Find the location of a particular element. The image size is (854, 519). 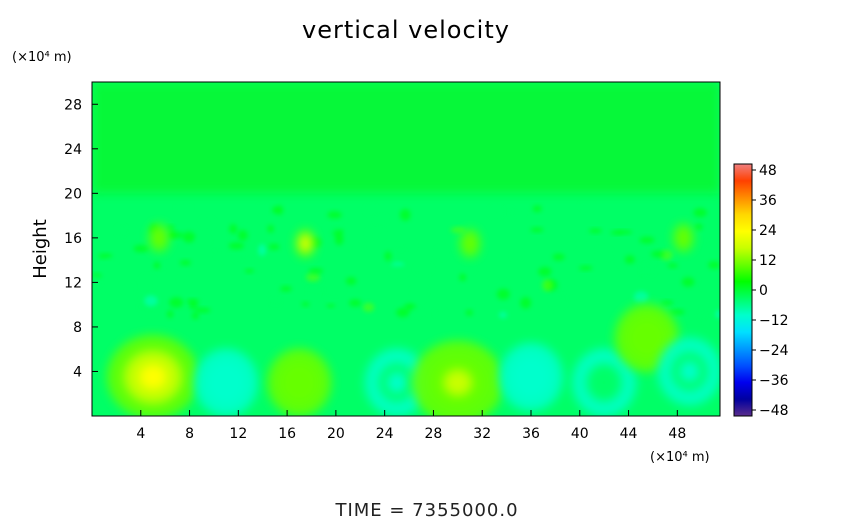

x-axis-unit-label: (×10⁴ m) is located at coordinates (680, 457).